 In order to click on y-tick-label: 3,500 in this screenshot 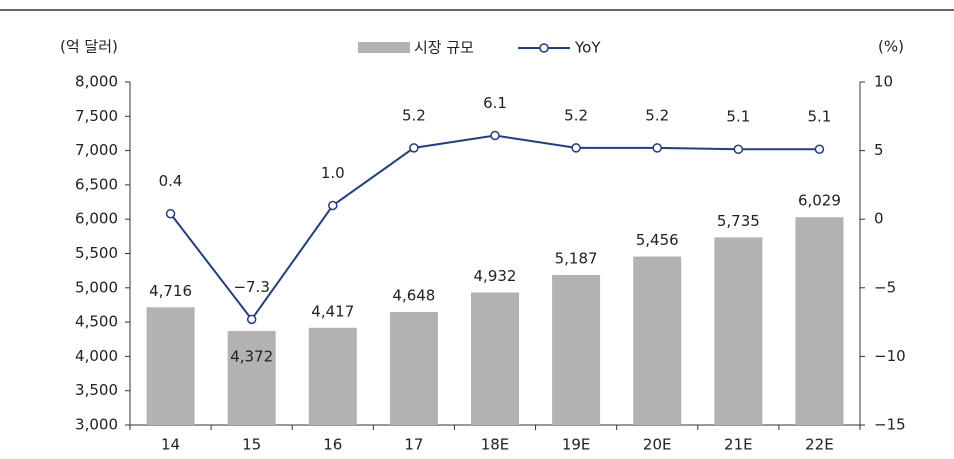, I will do `click(96, 390)`.